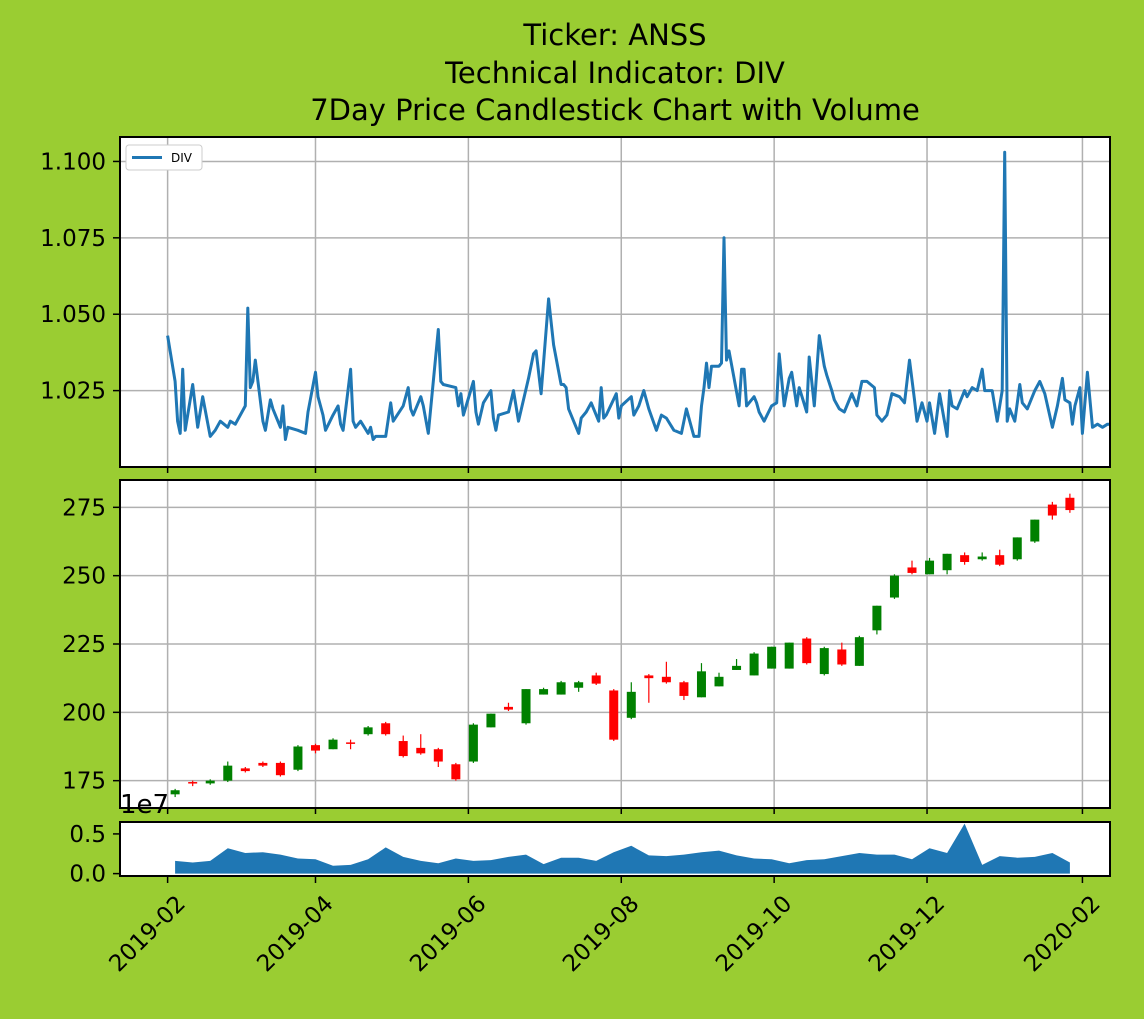 This screenshot has height=1019, width=1144. What do you see at coordinates (182, 158) in the screenshot?
I see `legend-label-div: DIV` at bounding box center [182, 158].